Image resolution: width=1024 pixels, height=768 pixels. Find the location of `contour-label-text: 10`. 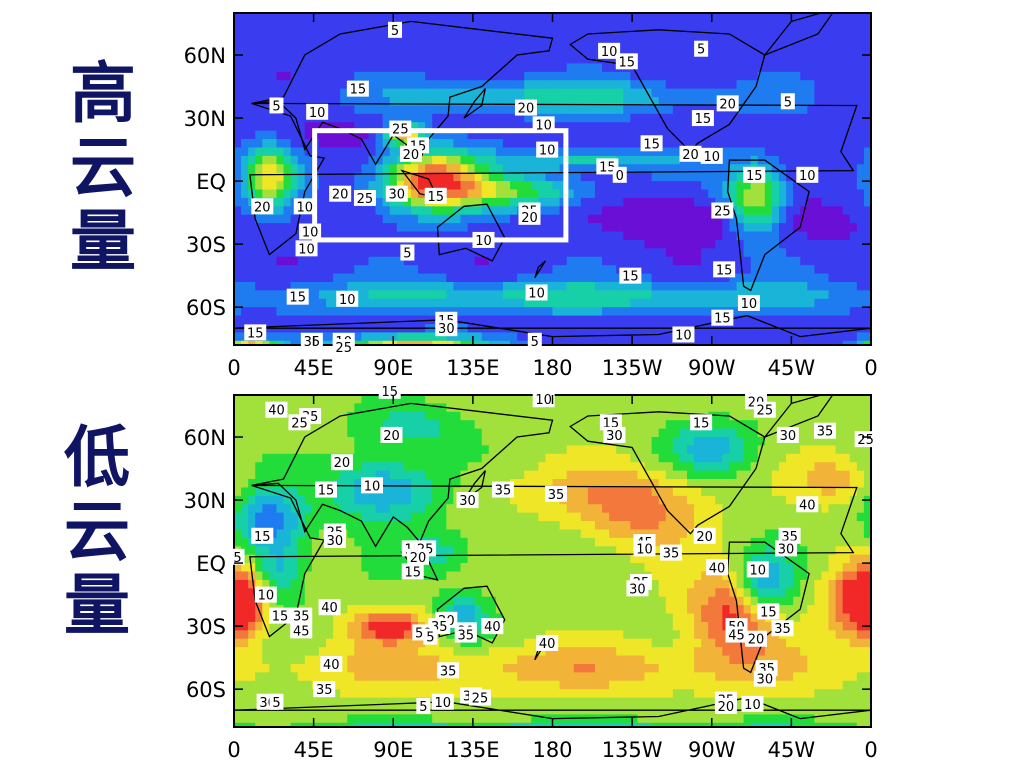

contour-label-text: 10 is located at coordinates (347, 300).